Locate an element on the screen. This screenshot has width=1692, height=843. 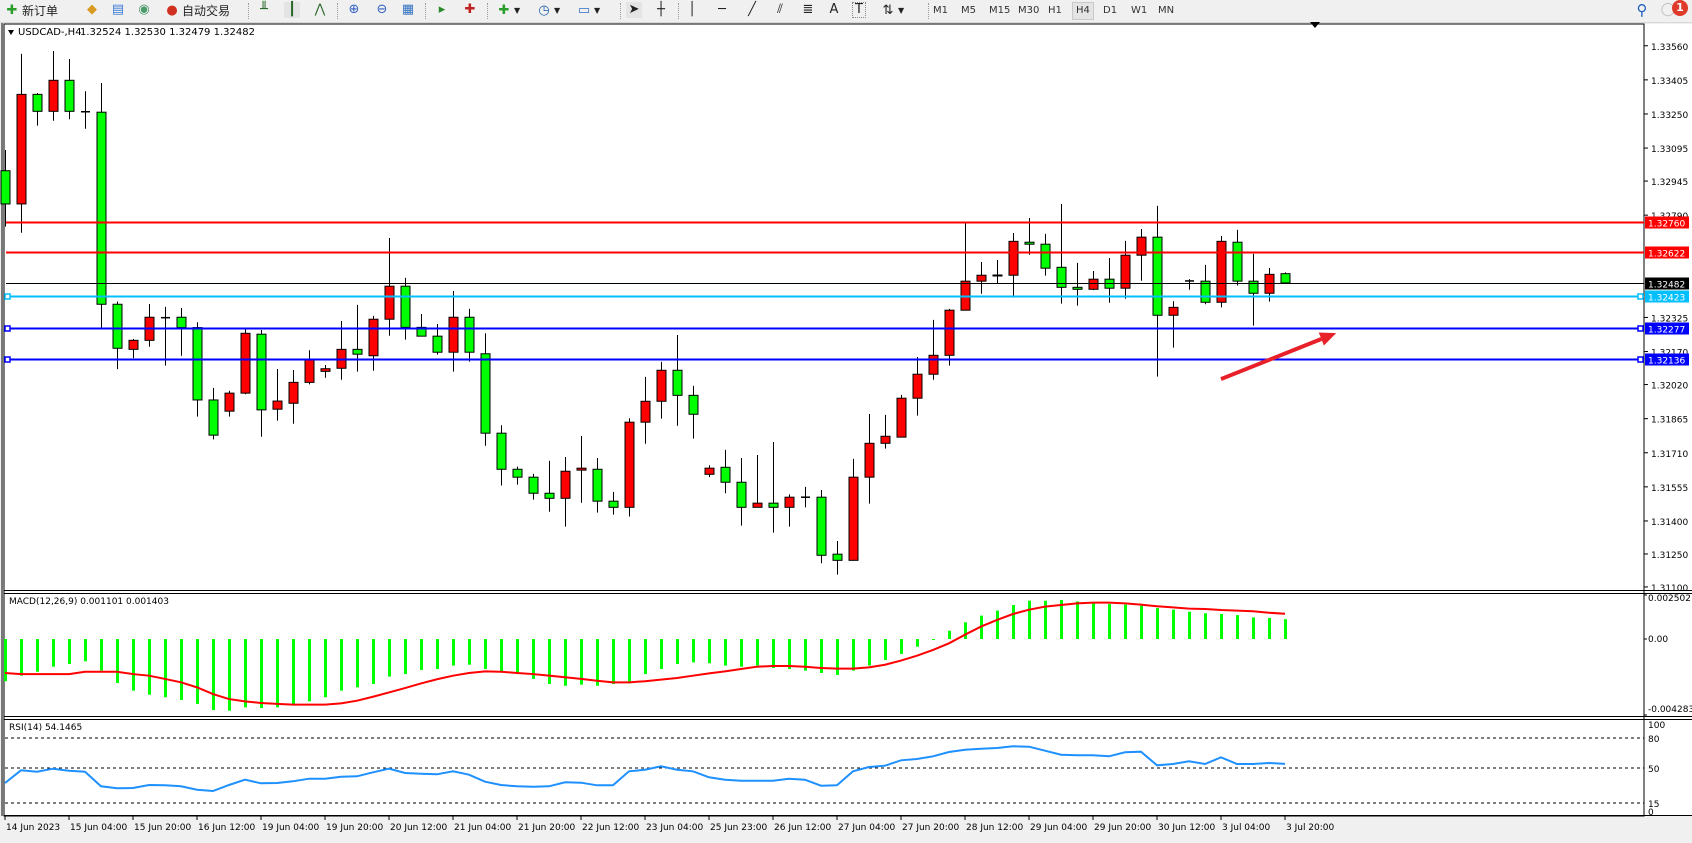
timeframe-w1: W1 is located at coordinates (1139, 10).